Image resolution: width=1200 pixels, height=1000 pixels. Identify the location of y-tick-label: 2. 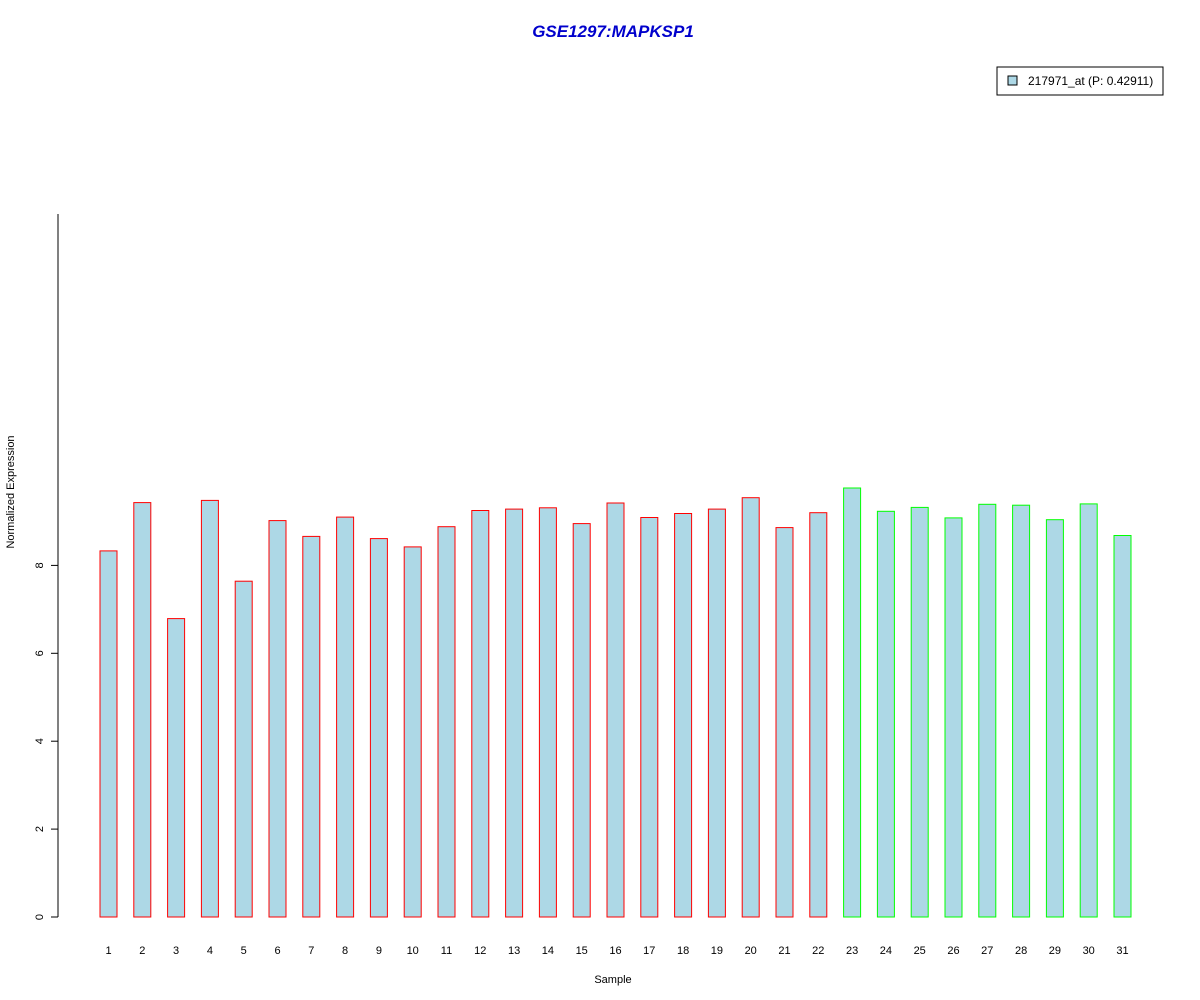
(40, 829).